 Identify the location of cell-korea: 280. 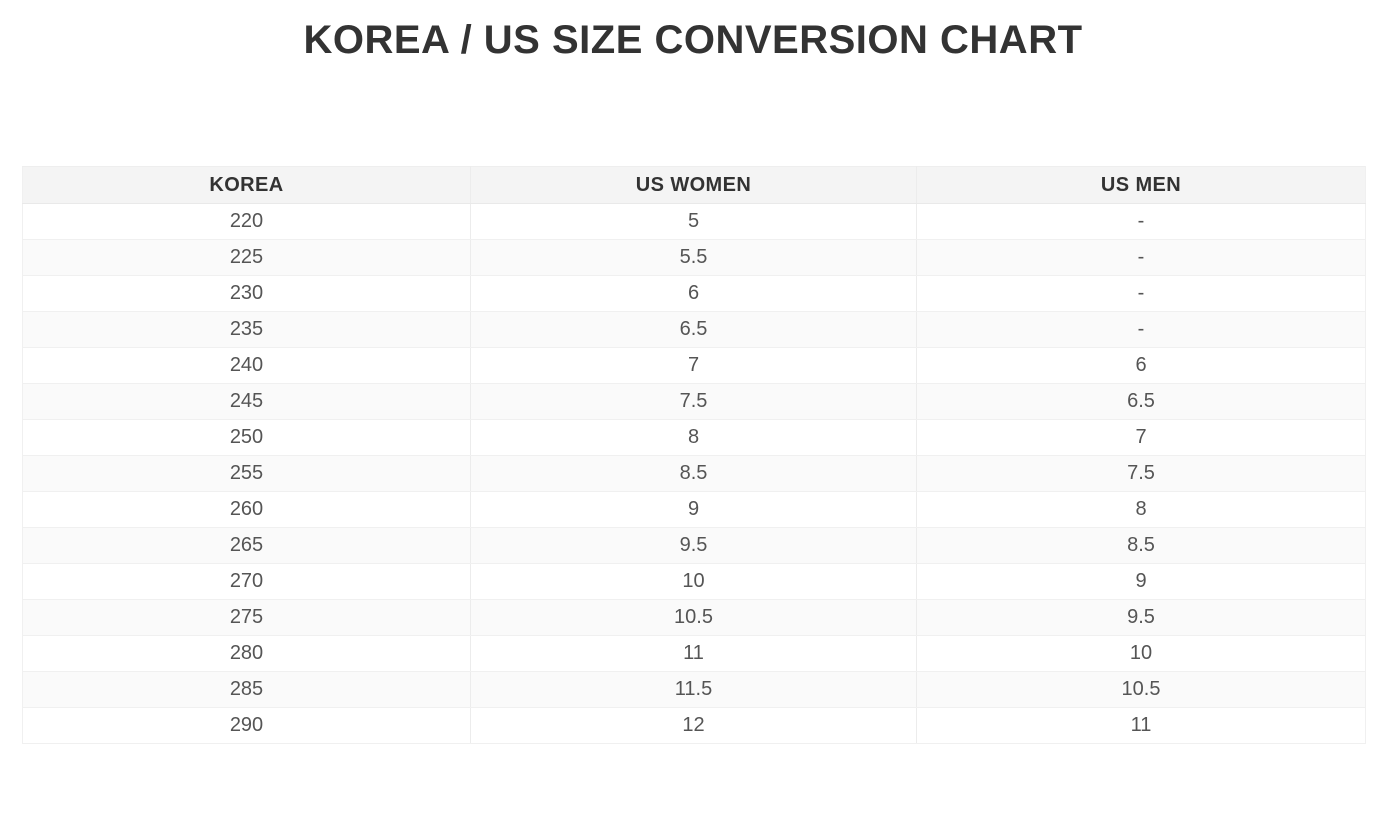
(246, 653).